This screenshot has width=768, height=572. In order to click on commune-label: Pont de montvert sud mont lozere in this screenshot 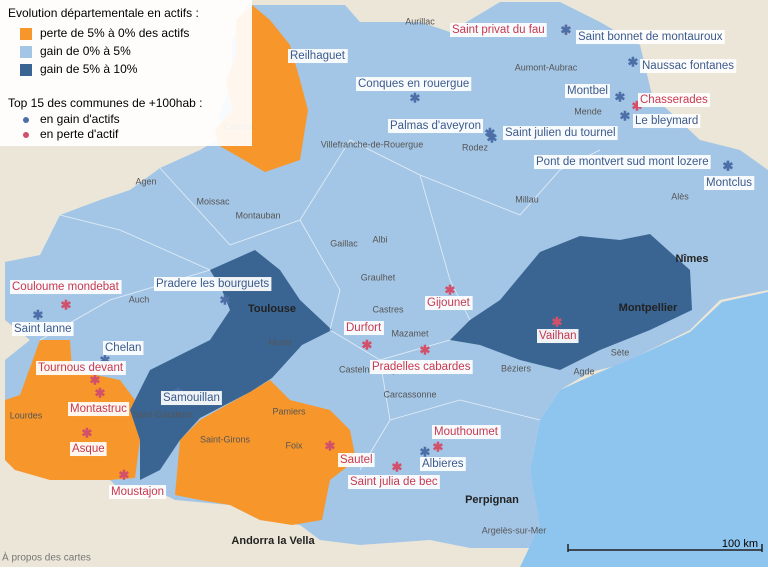, I will do `click(622, 162)`.